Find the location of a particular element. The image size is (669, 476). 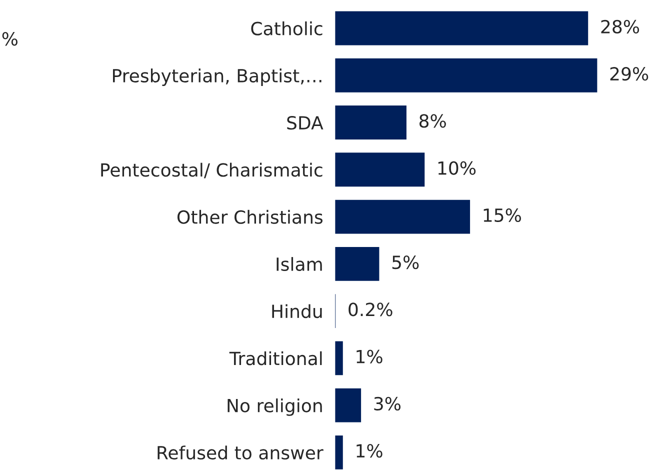

y-tick-label: Hindu is located at coordinates (297, 311).